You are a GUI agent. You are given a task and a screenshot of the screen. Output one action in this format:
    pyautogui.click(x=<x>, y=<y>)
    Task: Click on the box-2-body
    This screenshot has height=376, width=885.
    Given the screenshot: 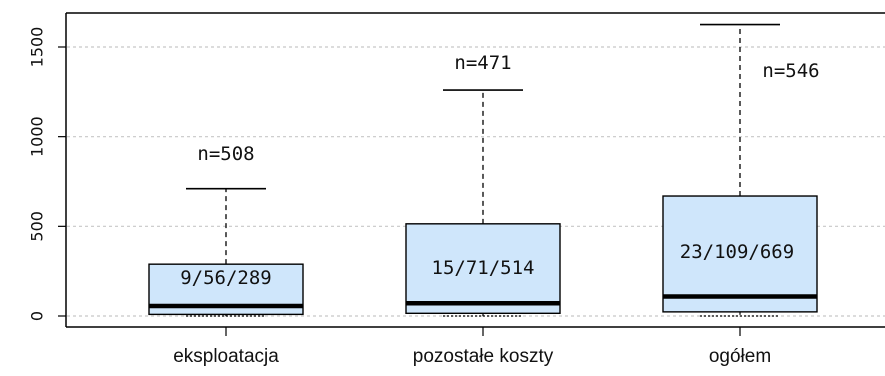 What is the action you would take?
    pyautogui.click(x=483, y=269)
    